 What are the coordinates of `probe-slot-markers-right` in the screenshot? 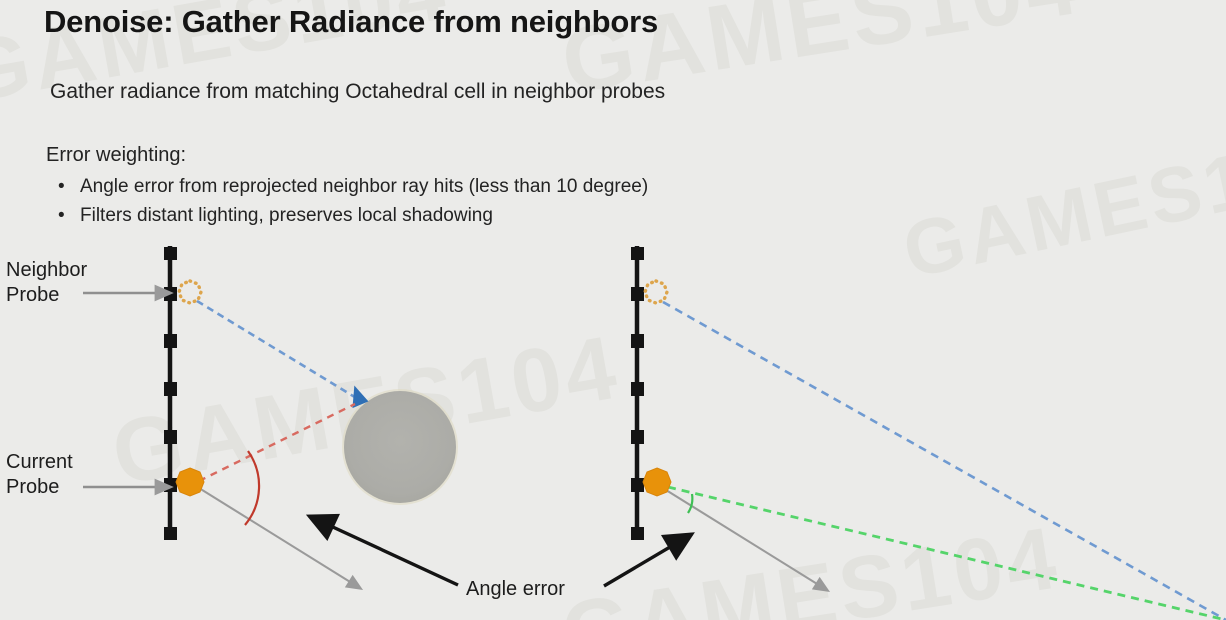 It's located at (637, 393).